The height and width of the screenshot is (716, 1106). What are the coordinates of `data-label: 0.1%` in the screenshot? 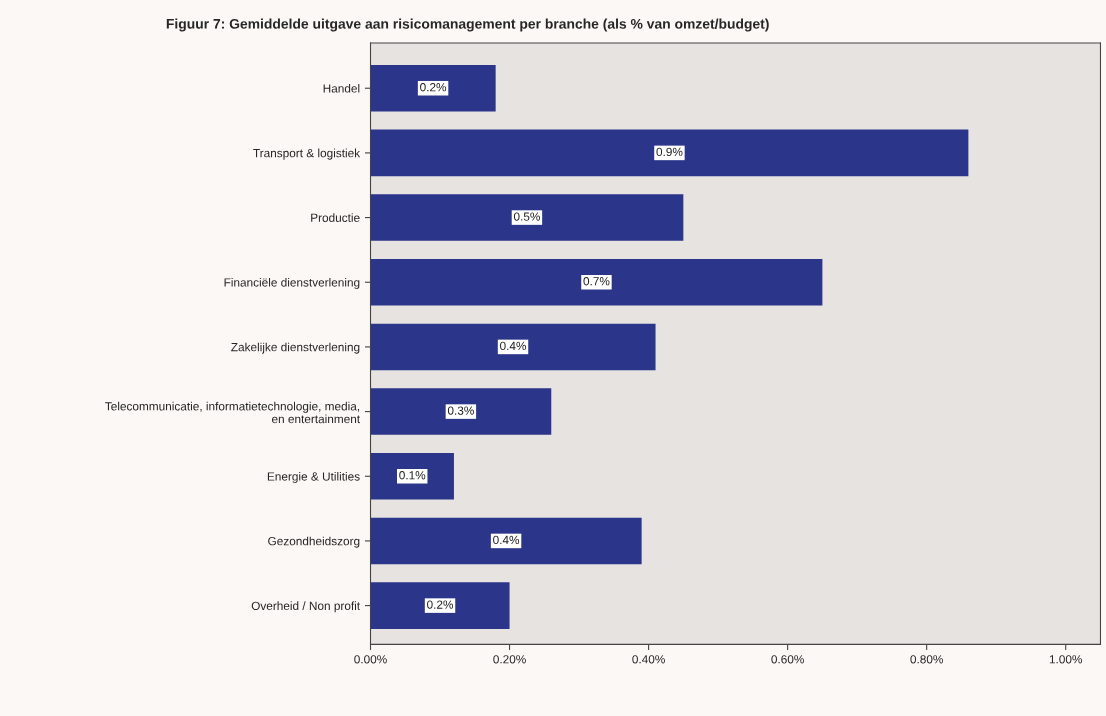 It's located at (412, 475).